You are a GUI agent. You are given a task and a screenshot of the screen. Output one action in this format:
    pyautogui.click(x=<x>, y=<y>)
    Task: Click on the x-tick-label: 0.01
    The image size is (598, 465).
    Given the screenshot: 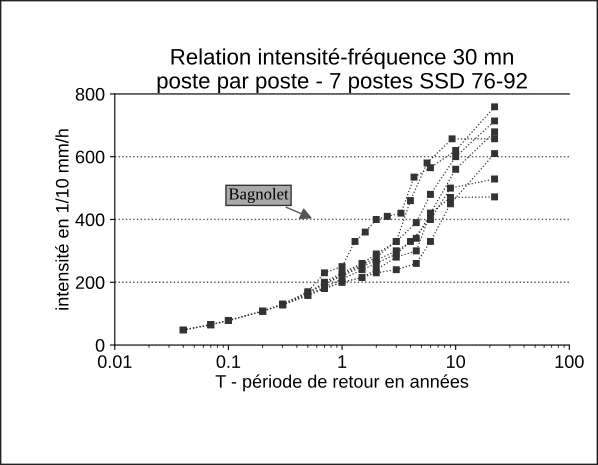 What is the action you would take?
    pyautogui.click(x=115, y=361)
    